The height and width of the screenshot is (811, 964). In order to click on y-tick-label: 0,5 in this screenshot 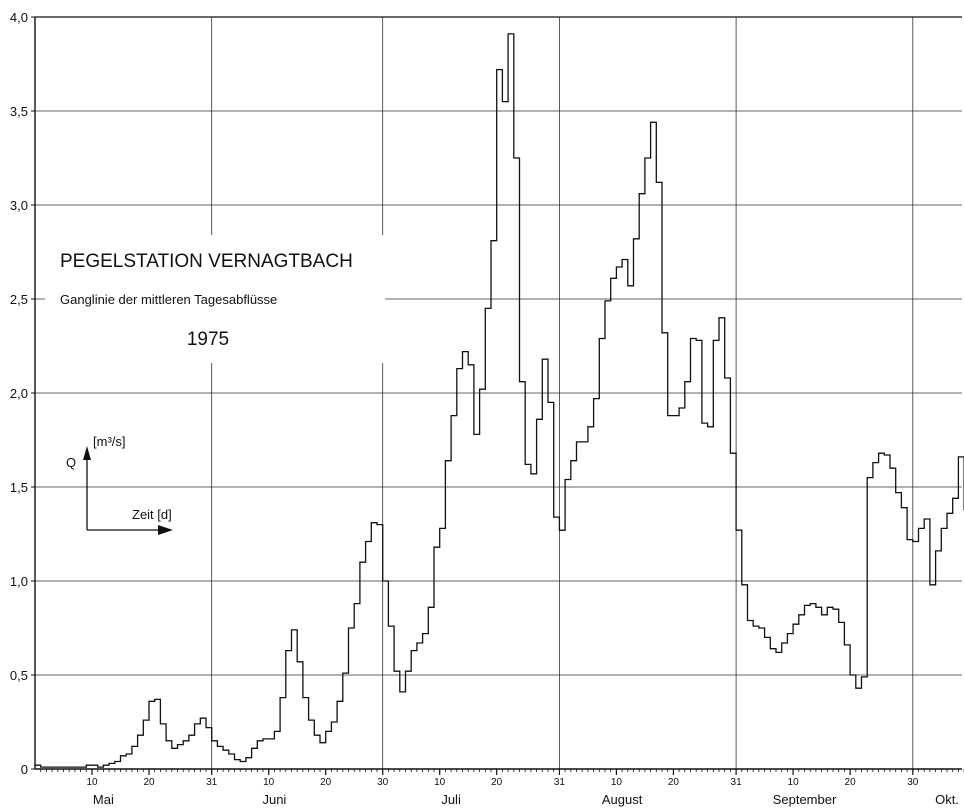, I will do `click(19, 675)`.